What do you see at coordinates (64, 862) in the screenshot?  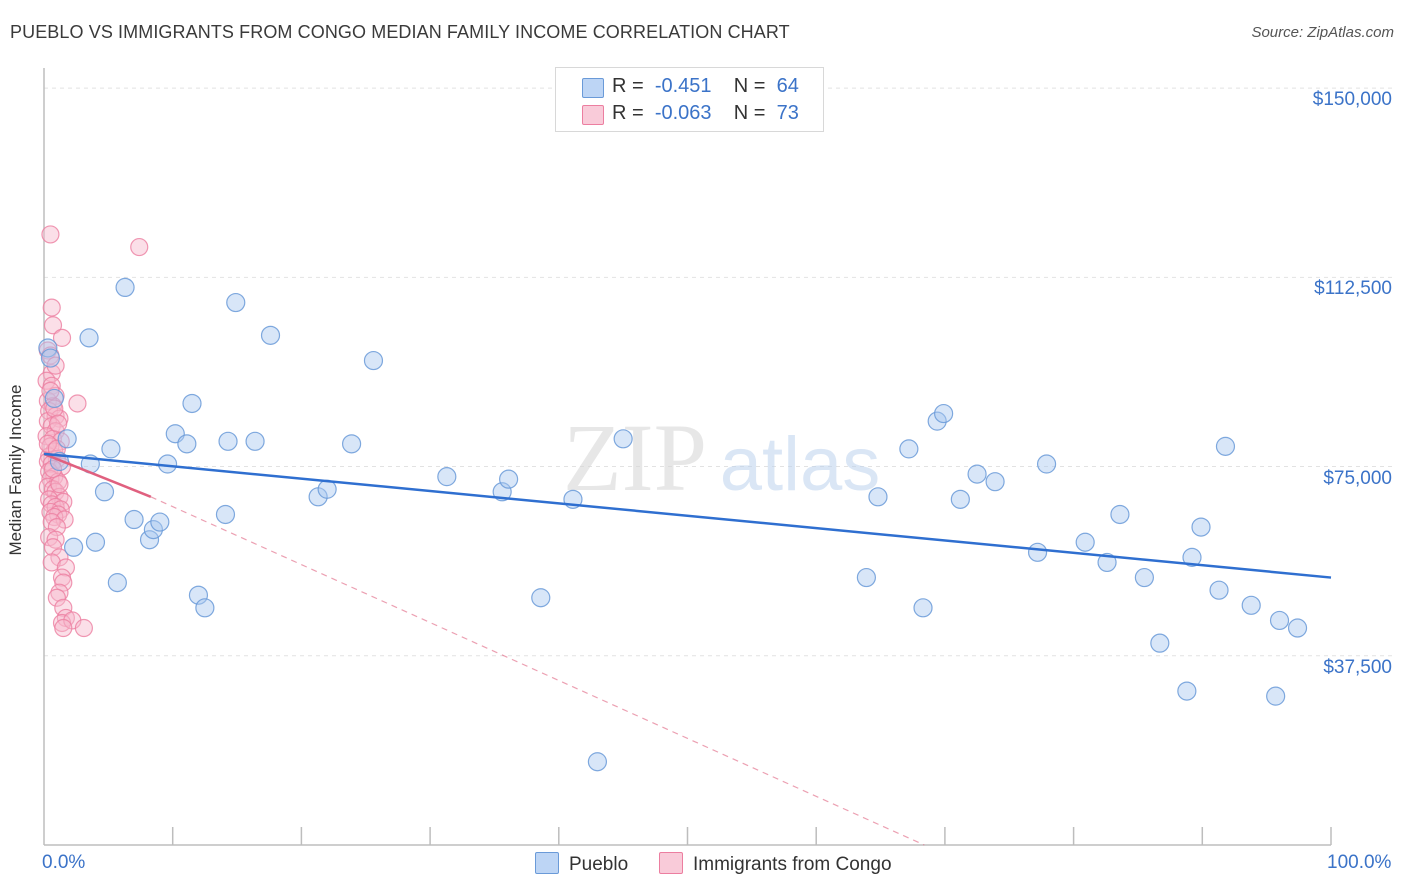 I see `x-tick-label-min: 0.0%` at bounding box center [64, 862].